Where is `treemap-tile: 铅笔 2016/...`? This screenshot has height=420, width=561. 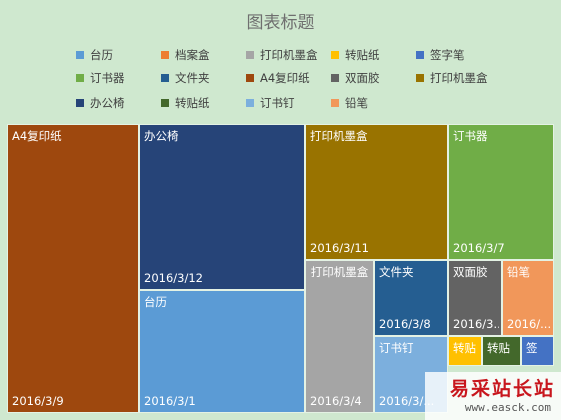
treemap-tile: 铅笔 2016/... is located at coordinates (528, 298).